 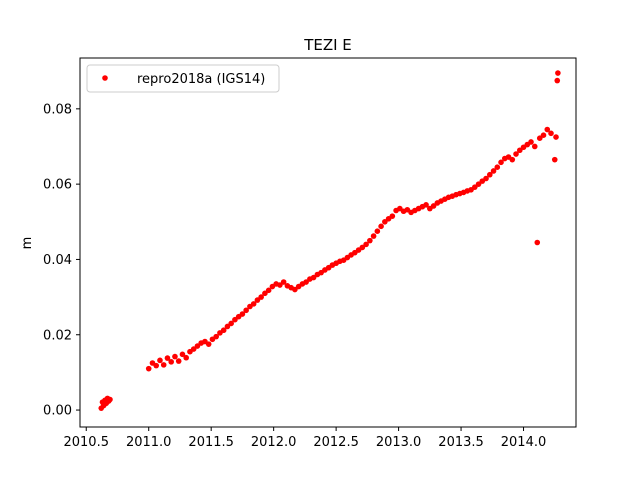 What do you see at coordinates (27, 243) in the screenshot?
I see `y-axis-label: m` at bounding box center [27, 243].